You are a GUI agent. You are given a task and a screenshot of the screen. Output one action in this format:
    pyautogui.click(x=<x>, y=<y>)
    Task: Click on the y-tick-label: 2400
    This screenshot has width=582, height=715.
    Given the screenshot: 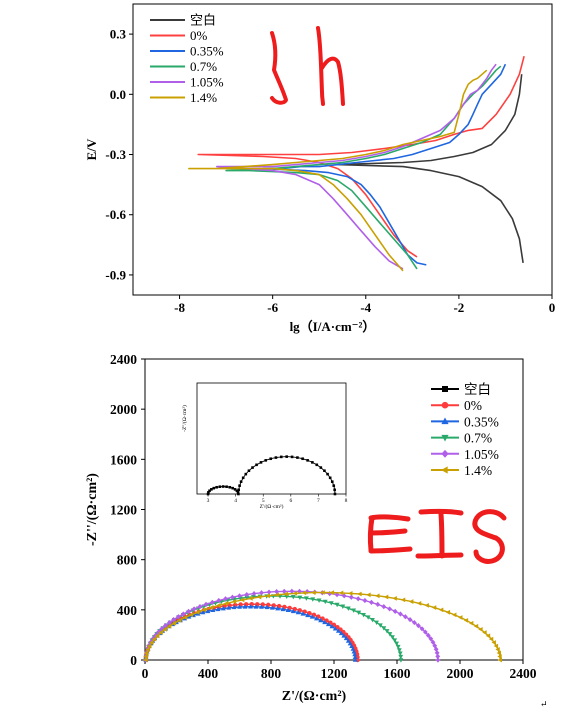 What is the action you would take?
    pyautogui.click(x=123, y=359)
    